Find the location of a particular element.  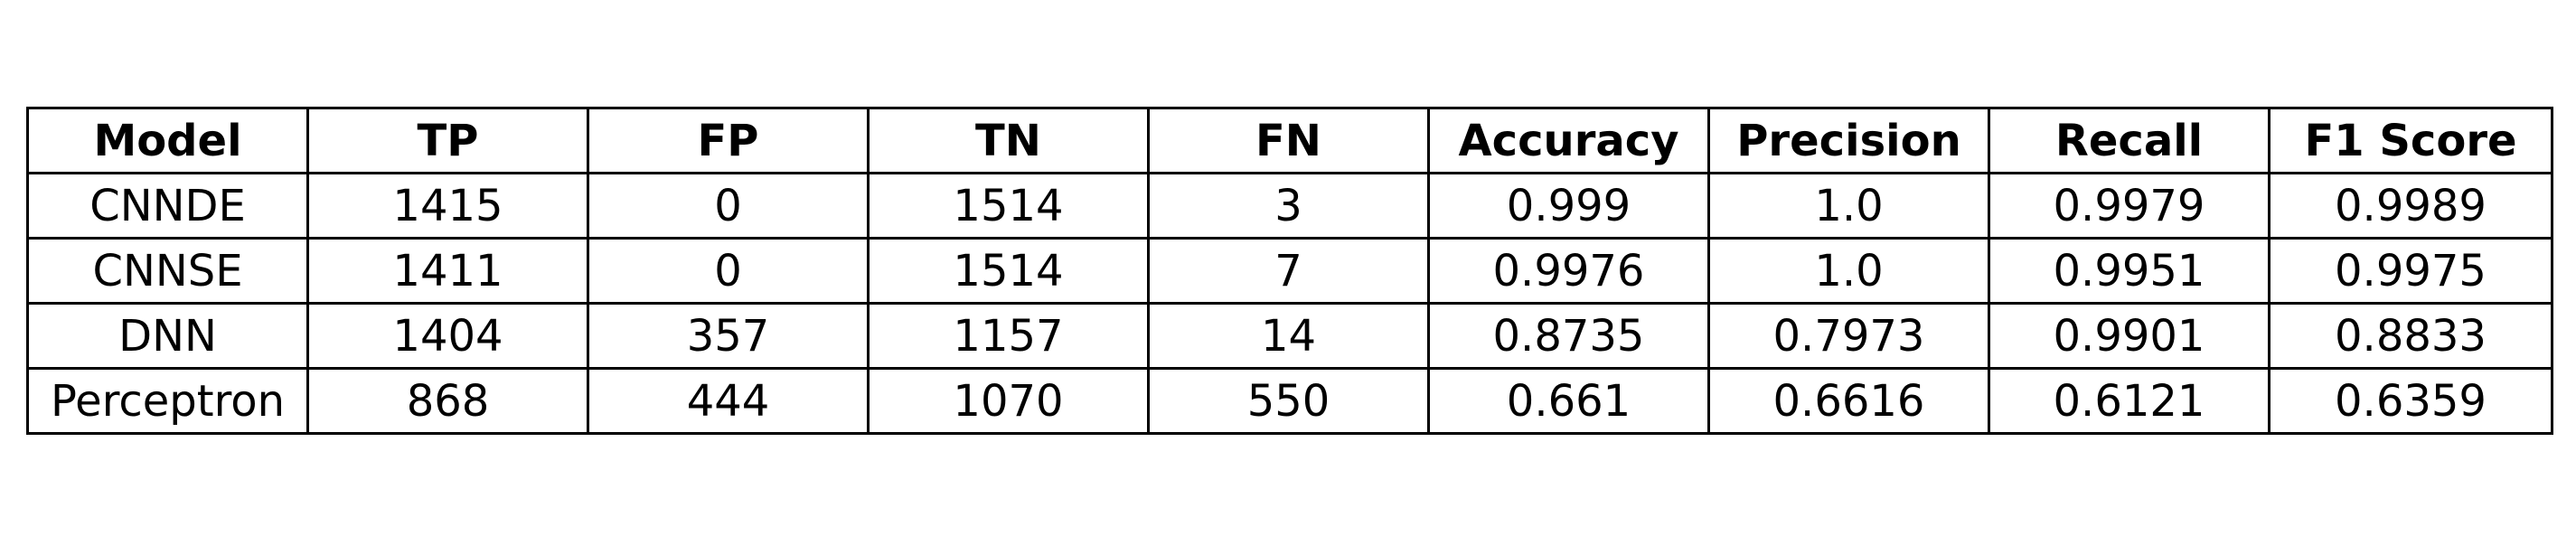

header-model: Model is located at coordinates (167, 140).